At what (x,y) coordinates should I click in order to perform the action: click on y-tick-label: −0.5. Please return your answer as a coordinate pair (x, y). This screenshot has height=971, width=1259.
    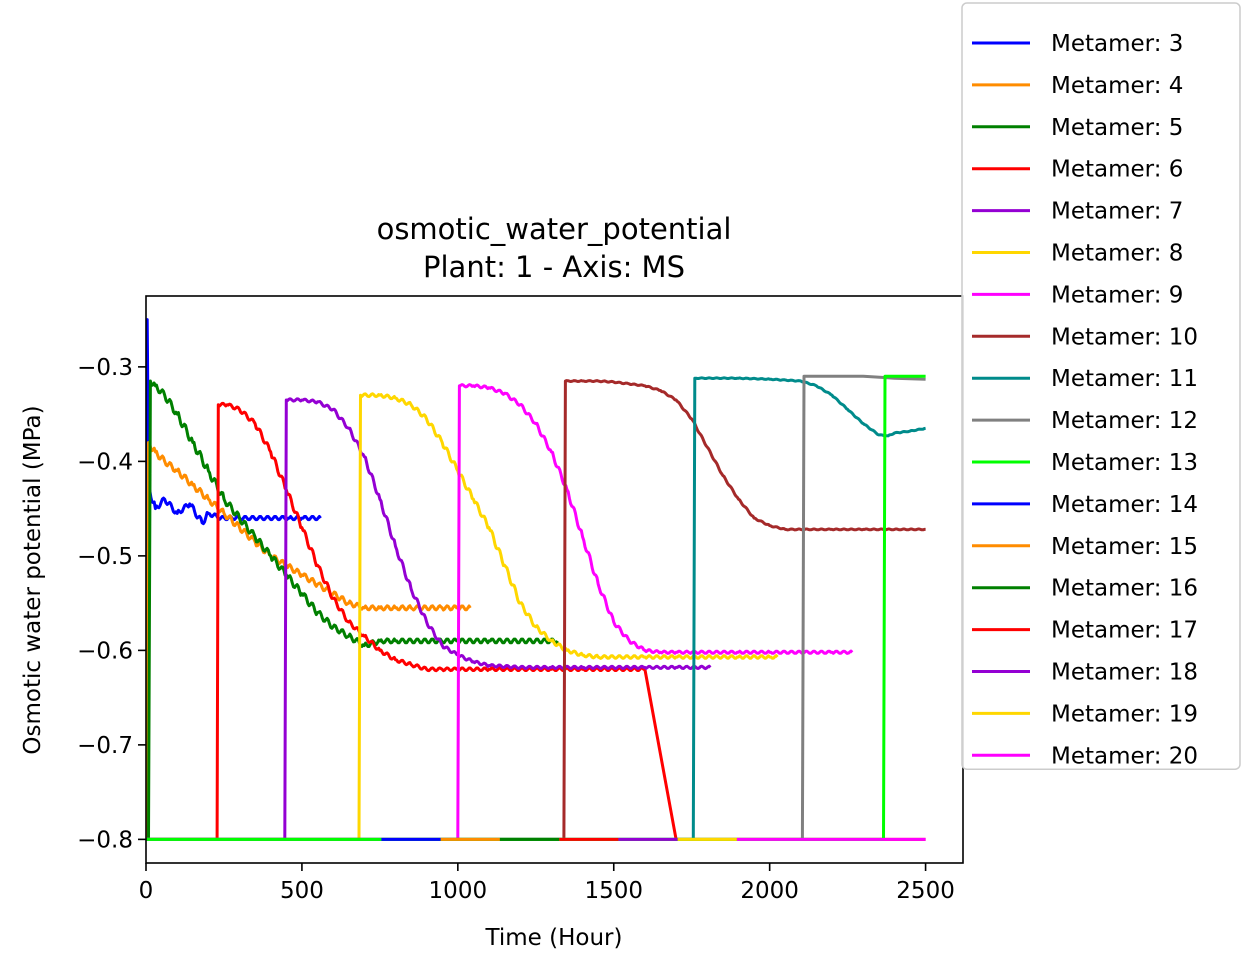
    Looking at the image, I should click on (105, 557).